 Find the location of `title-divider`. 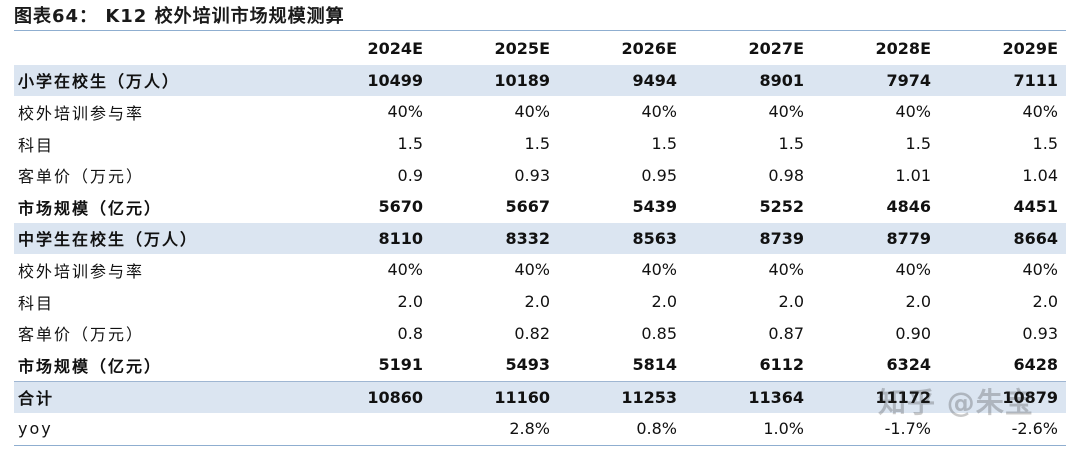

title-divider is located at coordinates (540, 30).